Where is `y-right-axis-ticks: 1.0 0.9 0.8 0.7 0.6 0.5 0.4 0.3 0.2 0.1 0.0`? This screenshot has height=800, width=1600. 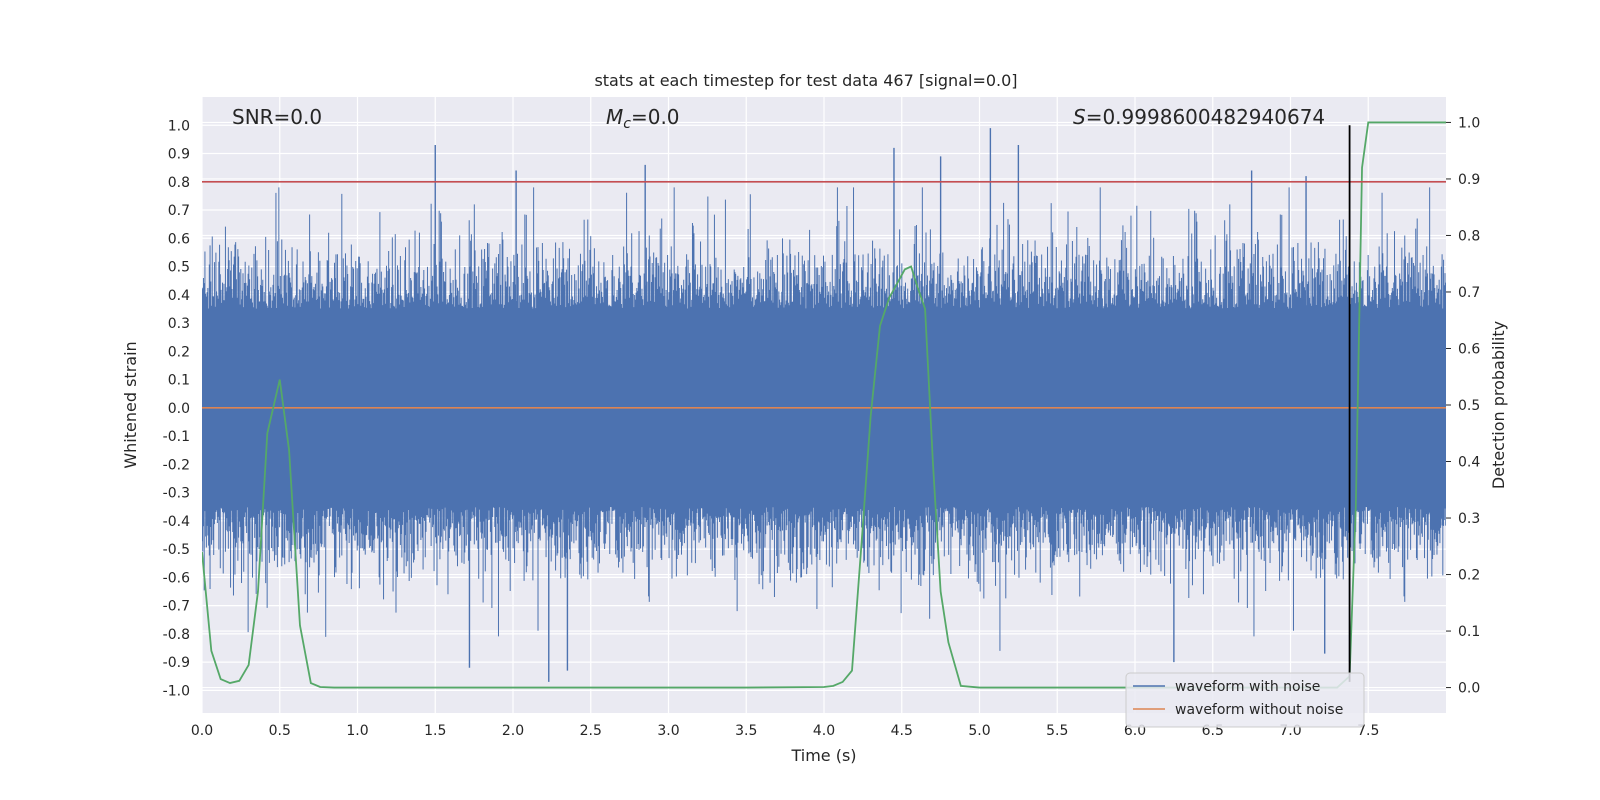
y-right-axis-ticks: 1.0 0.9 0.8 0.7 0.6 0.5 0.4 0.3 0.2 0.1 0.0 is located at coordinates (1463, 406).